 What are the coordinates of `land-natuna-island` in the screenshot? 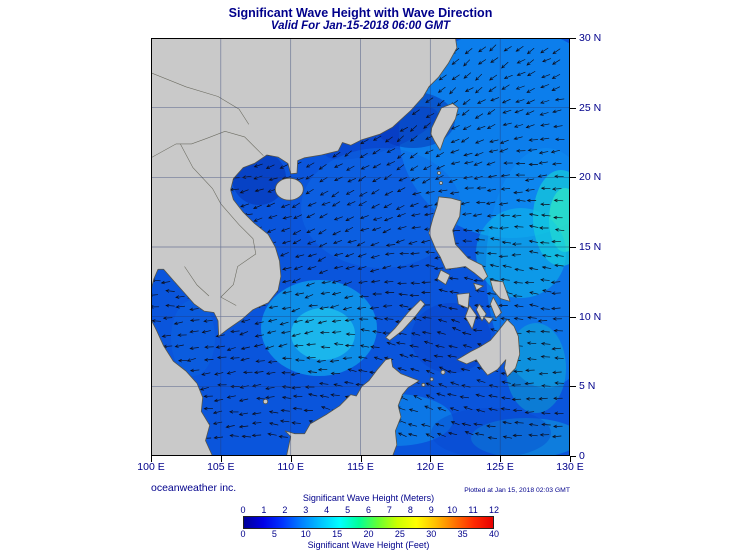 It's located at (265, 401).